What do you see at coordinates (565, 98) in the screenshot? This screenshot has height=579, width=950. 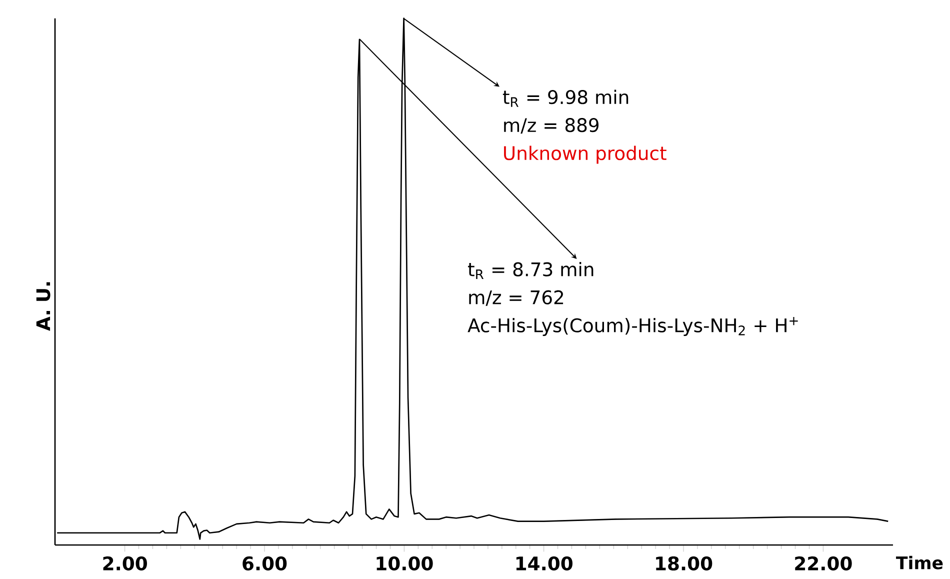 I see `annotation: t$_{R}$ = 9.98 min` at bounding box center [565, 98].